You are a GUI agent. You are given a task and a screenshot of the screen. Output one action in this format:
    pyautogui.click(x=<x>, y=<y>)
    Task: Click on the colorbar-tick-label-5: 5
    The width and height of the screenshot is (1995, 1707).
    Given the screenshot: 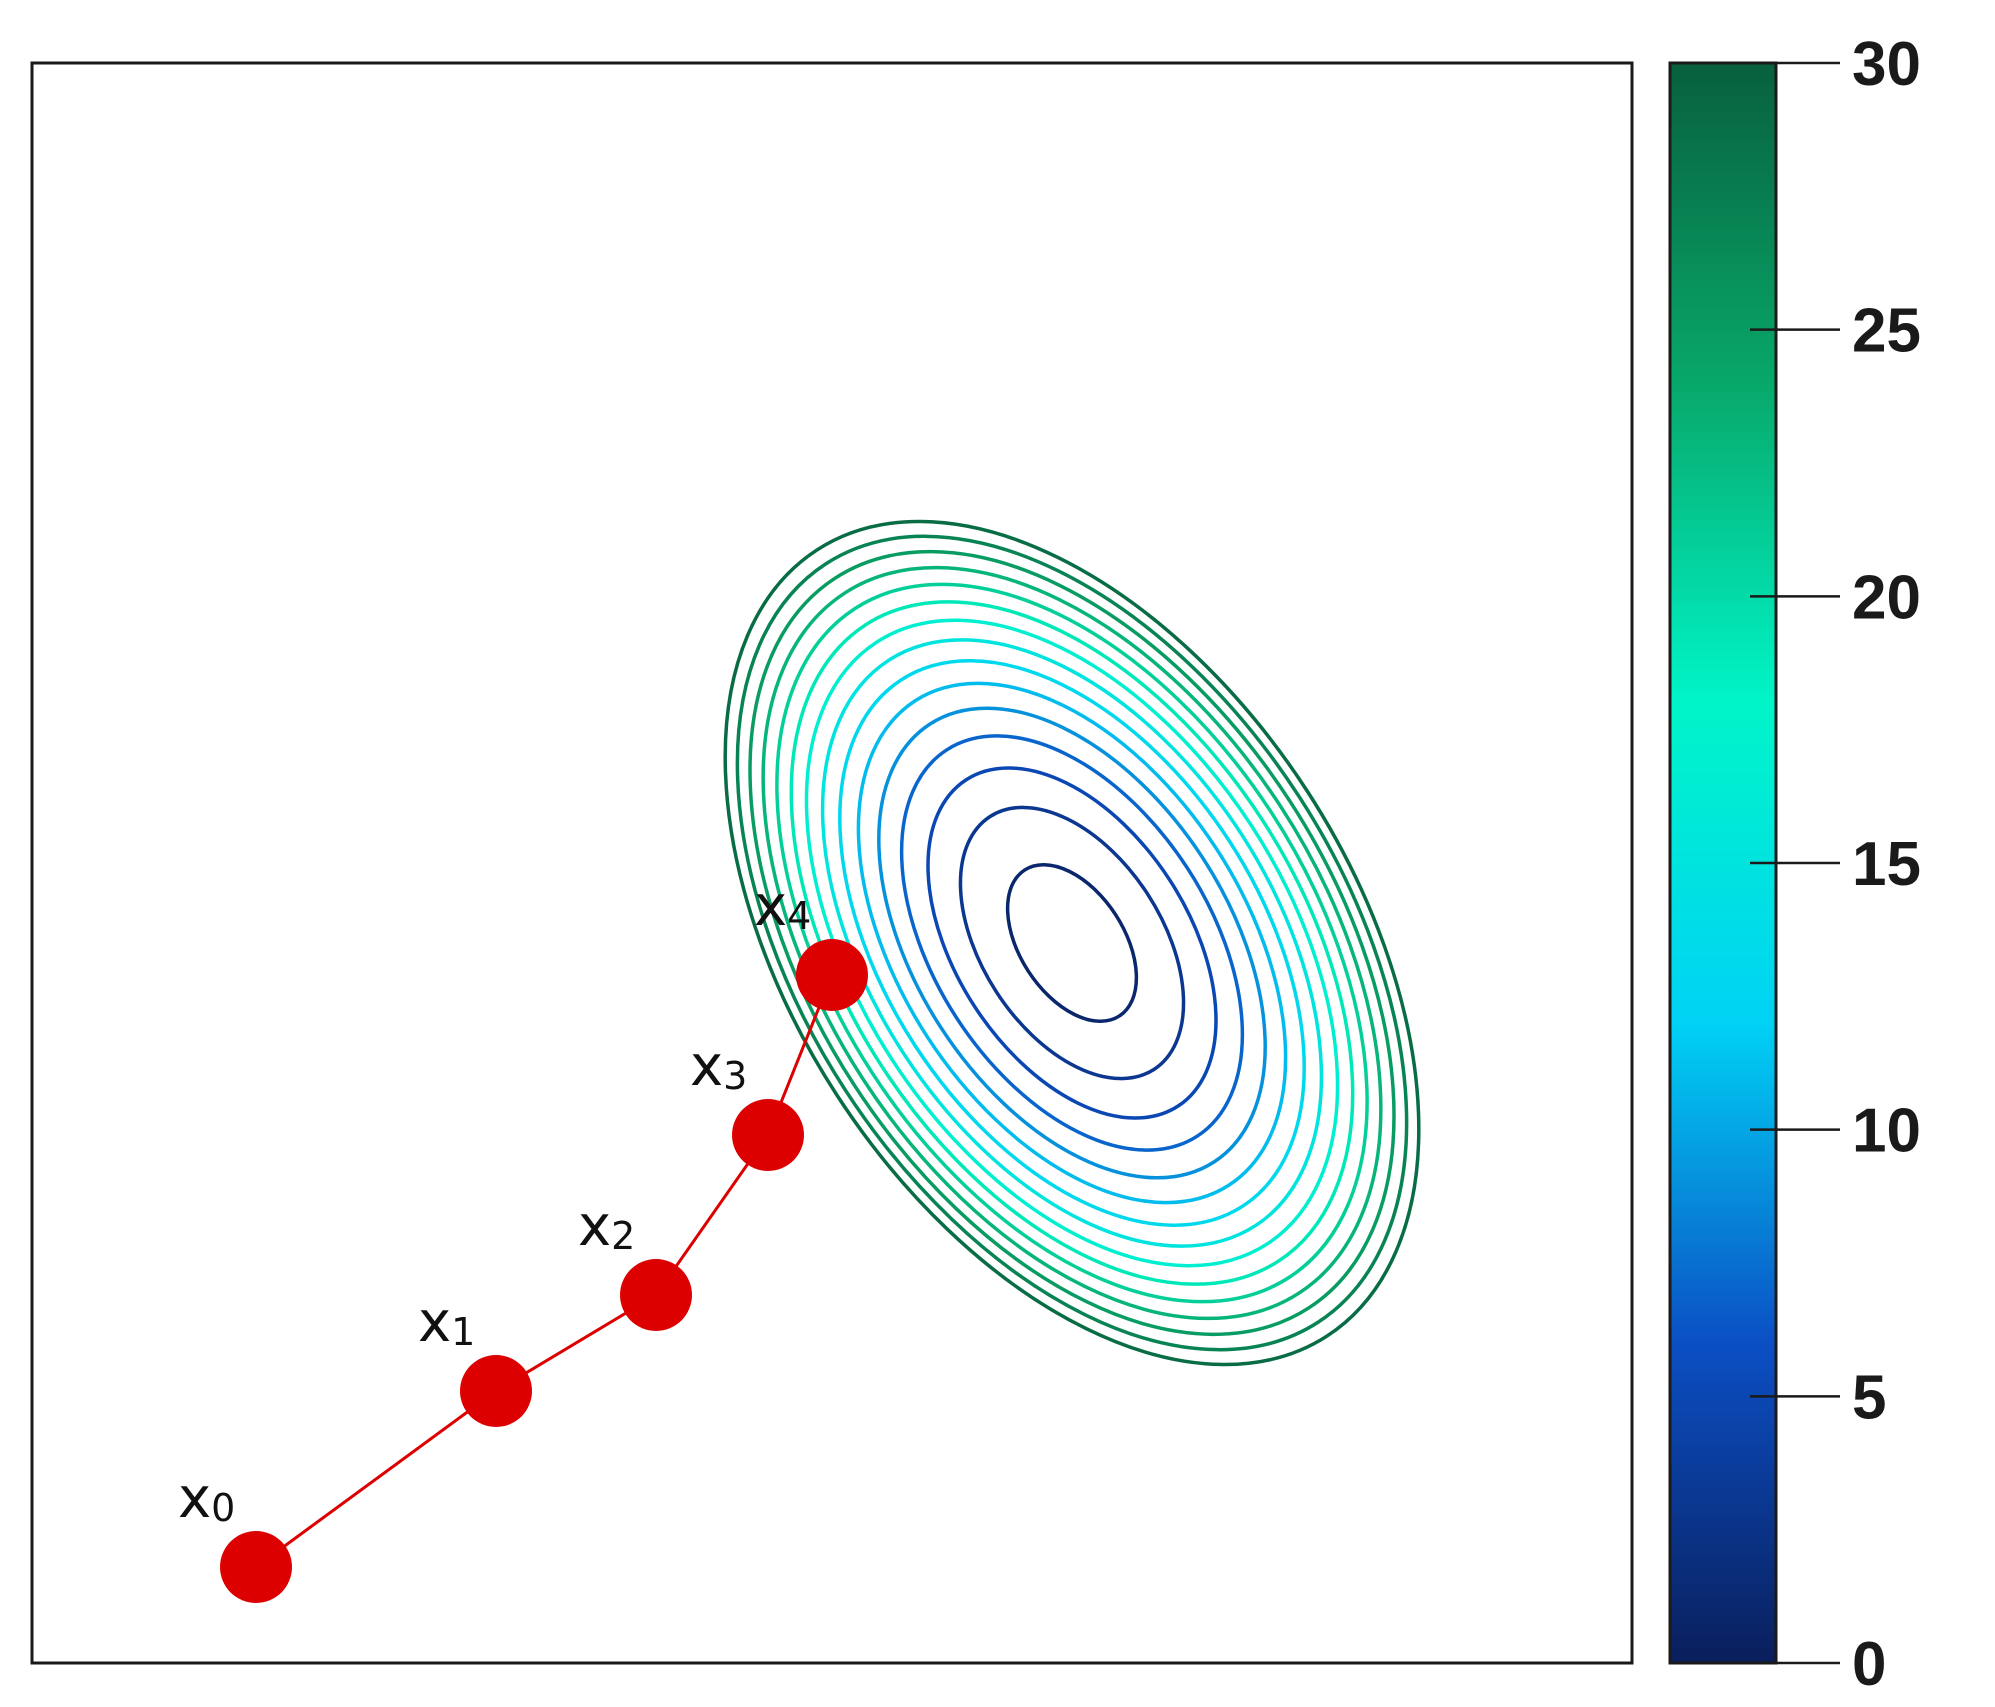 What is the action you would take?
    pyautogui.click(x=1869, y=1397)
    